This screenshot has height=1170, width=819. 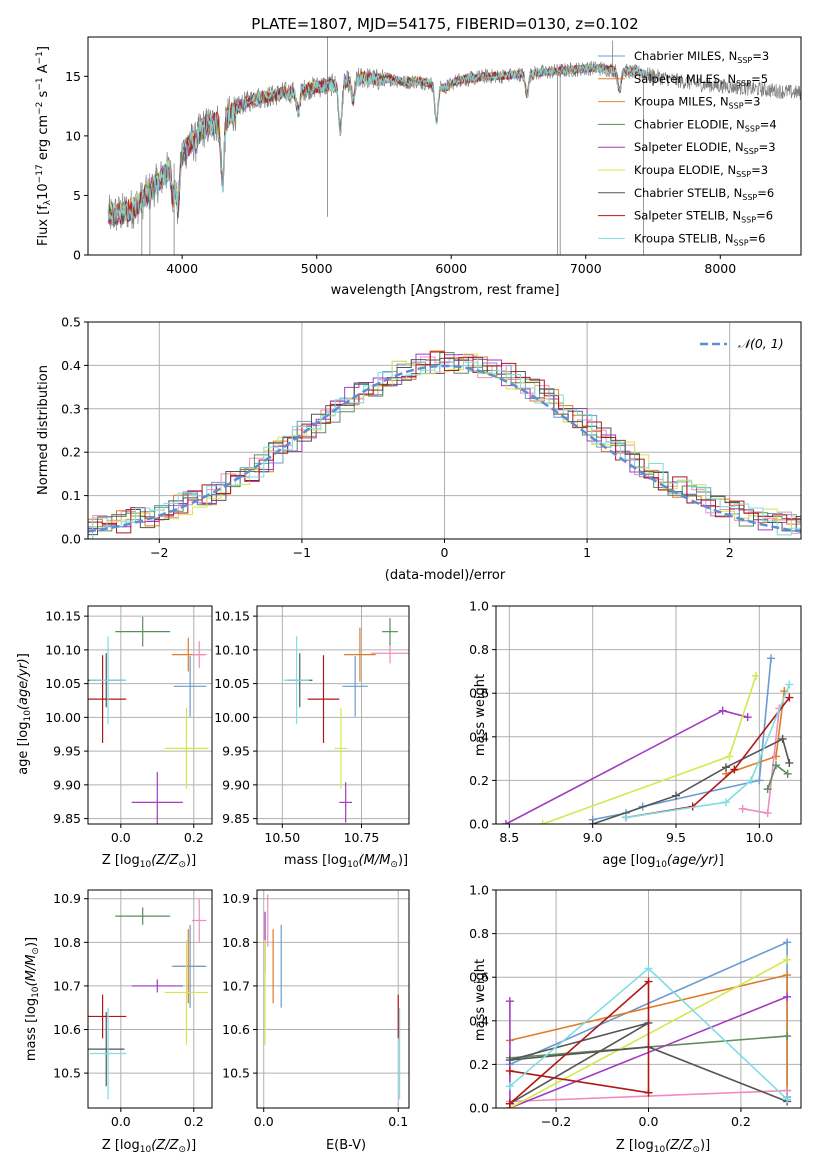 I want to click on p4-ylabel: mass weight, so click(x=480, y=715).